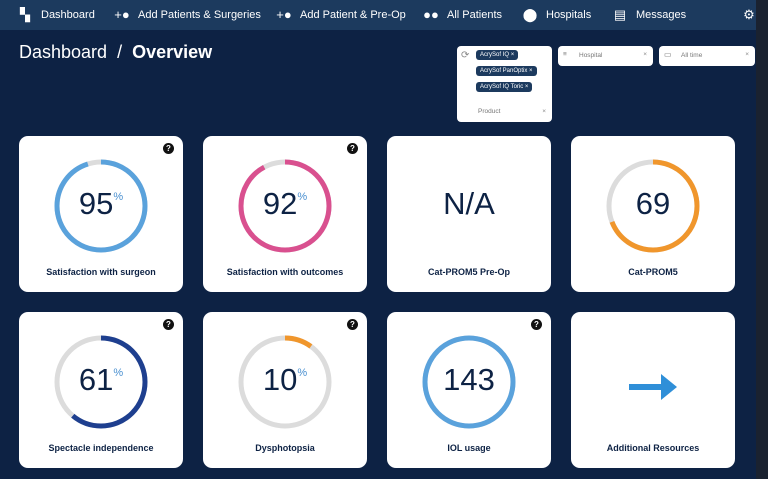 This screenshot has width=768, height=479. Describe the element at coordinates (653, 272) in the screenshot. I see `metric-label: Cat-PROM5` at that location.